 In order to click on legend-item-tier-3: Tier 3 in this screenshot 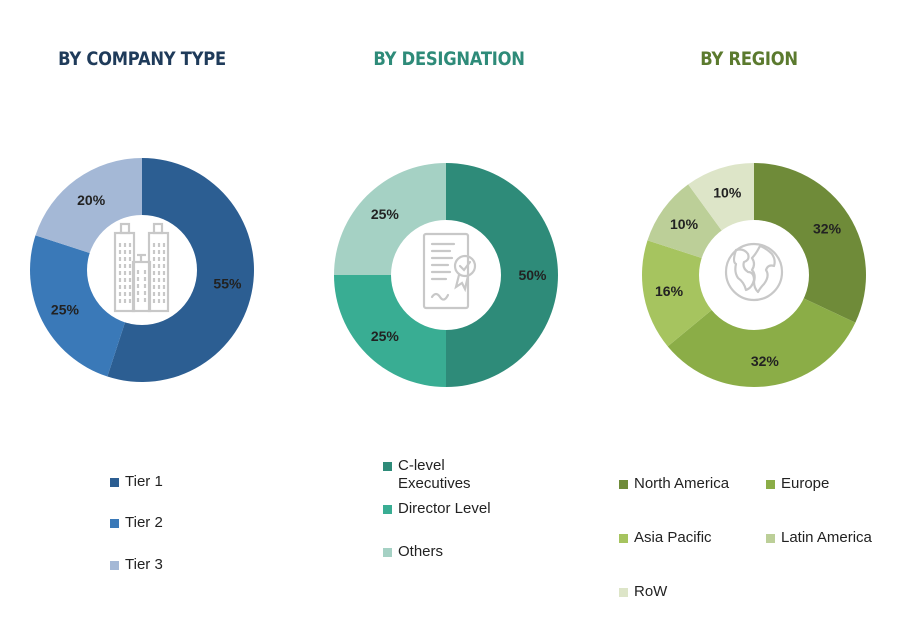, I will do `click(136, 565)`.